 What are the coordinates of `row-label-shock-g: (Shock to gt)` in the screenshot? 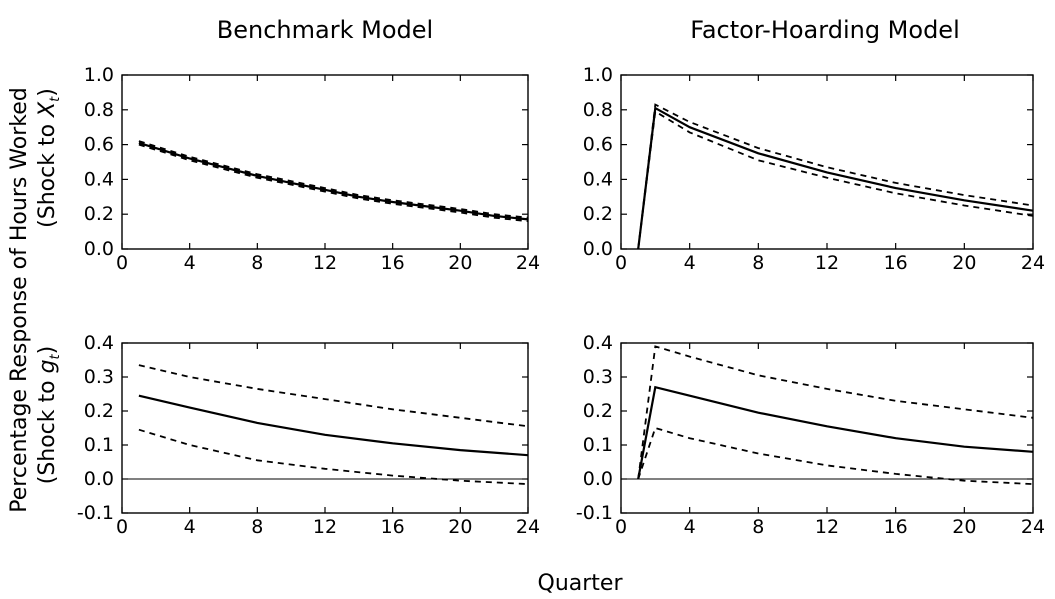 It's located at (49, 415).